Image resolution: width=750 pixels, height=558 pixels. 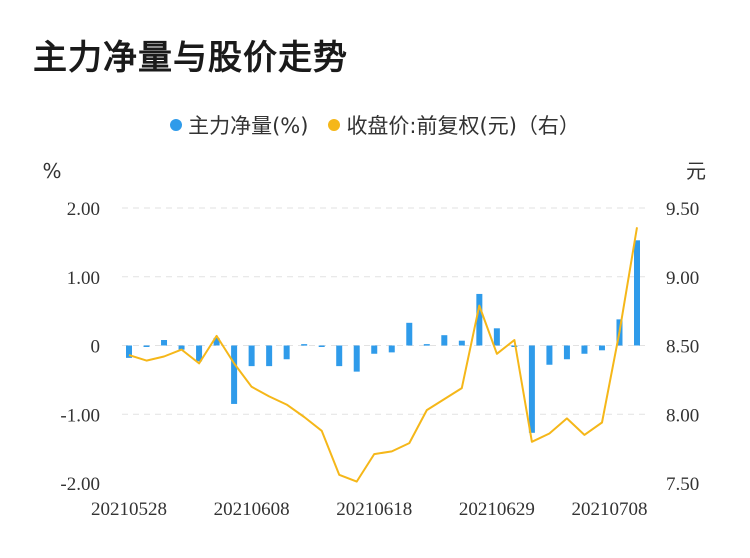 What do you see at coordinates (248, 126) in the screenshot?
I see `legend-bar-label: 主力净量(%)` at bounding box center [248, 126].